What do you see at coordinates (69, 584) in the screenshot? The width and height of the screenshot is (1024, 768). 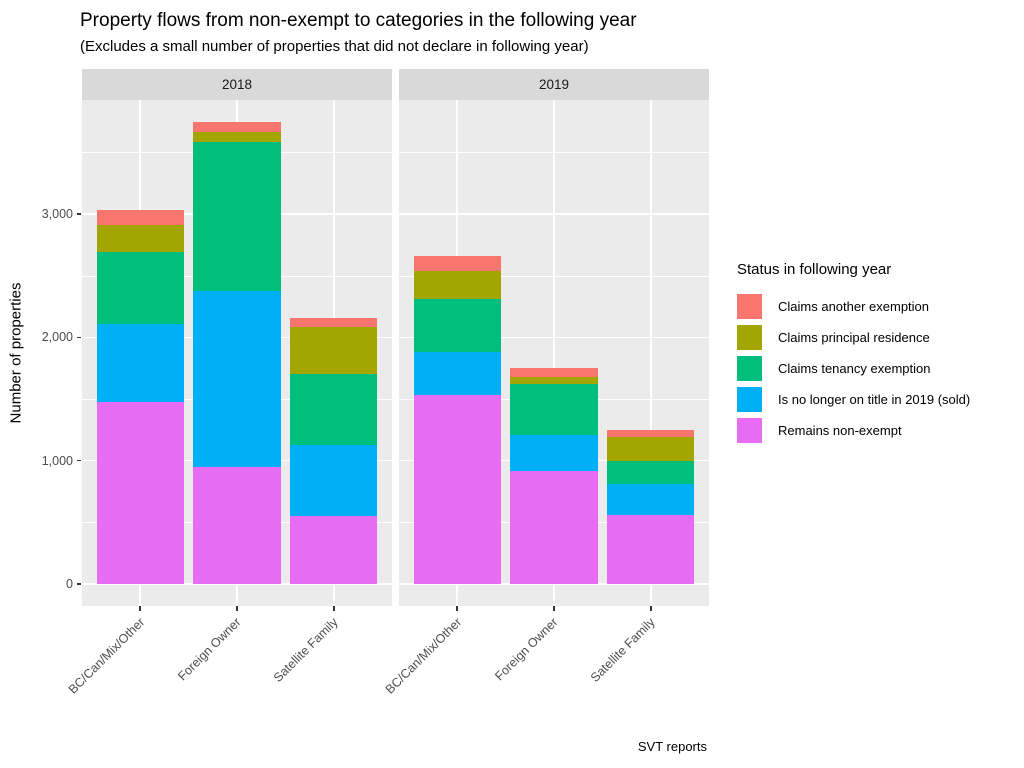 I see `y-tick-label: 0` at bounding box center [69, 584].